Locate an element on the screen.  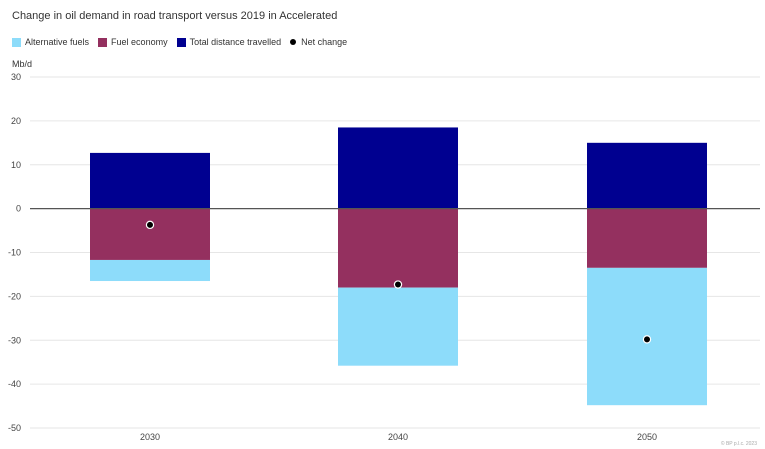
legend-item-net-change: Net change is located at coordinates (318, 42).